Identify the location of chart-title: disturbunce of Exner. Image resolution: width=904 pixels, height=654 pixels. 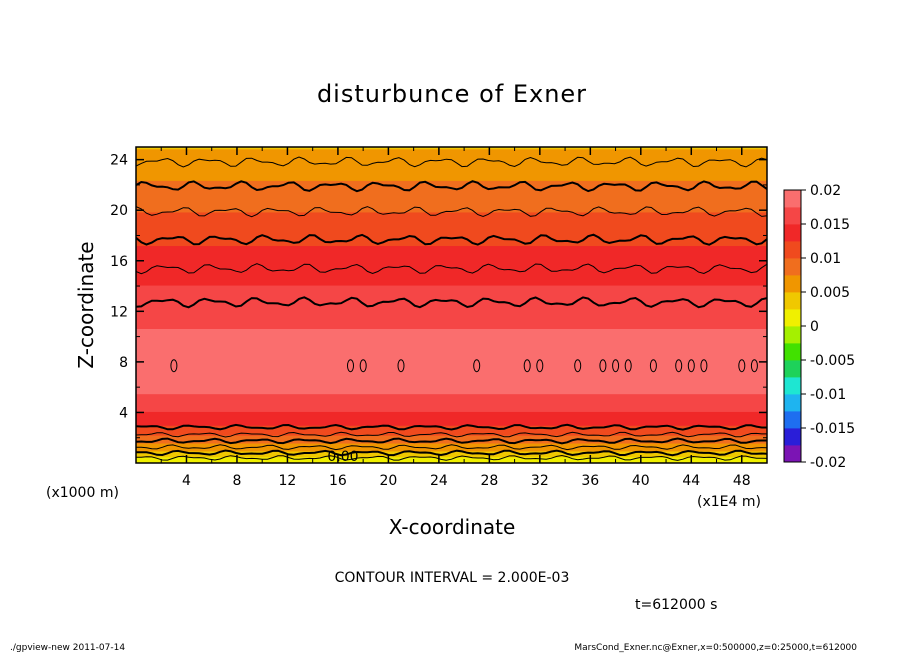
(452, 94).